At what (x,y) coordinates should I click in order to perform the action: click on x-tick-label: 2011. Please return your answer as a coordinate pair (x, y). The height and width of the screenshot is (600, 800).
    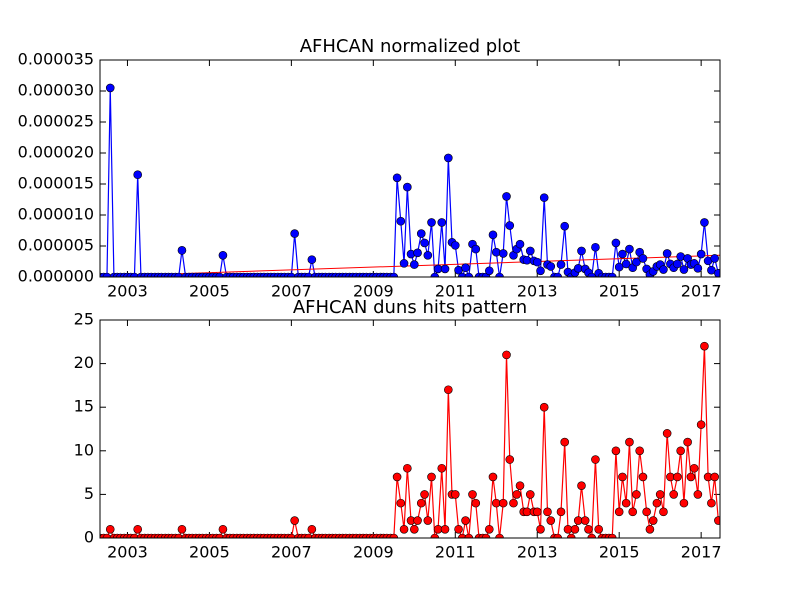
    Looking at the image, I should click on (455, 552).